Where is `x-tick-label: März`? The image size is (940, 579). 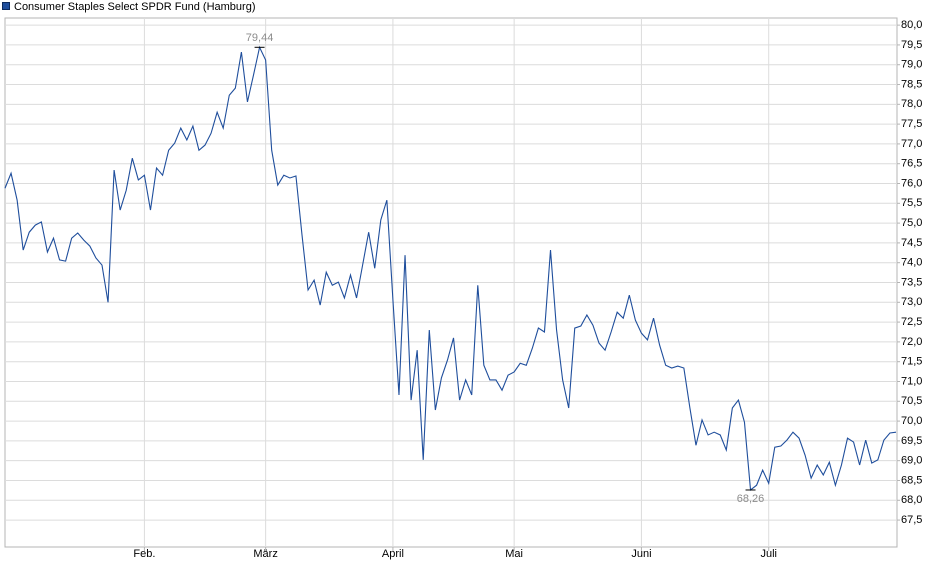 x-tick-label: März is located at coordinates (265, 554).